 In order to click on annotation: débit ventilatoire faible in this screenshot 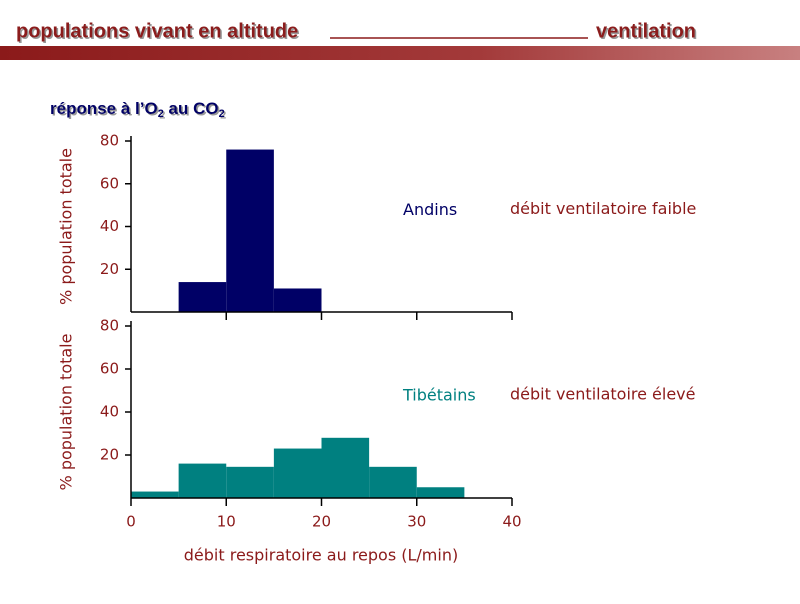, I will do `click(603, 208)`.